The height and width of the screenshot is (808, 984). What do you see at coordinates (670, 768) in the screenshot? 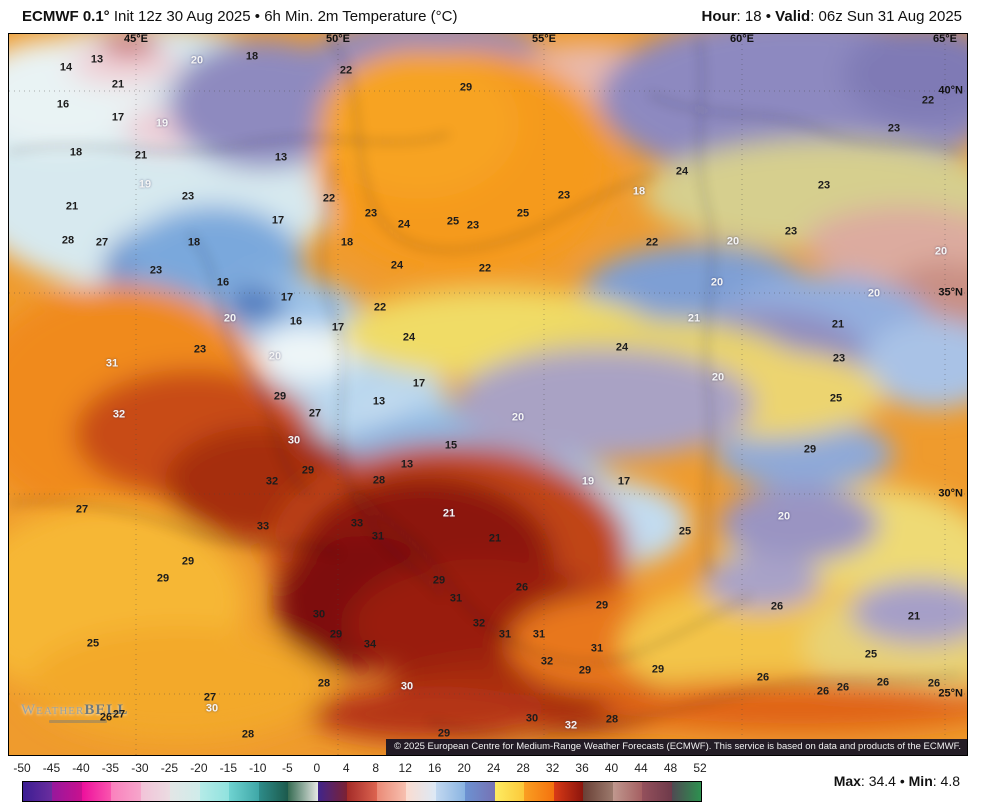
I see `colorbar-tick: 48` at bounding box center [670, 768].